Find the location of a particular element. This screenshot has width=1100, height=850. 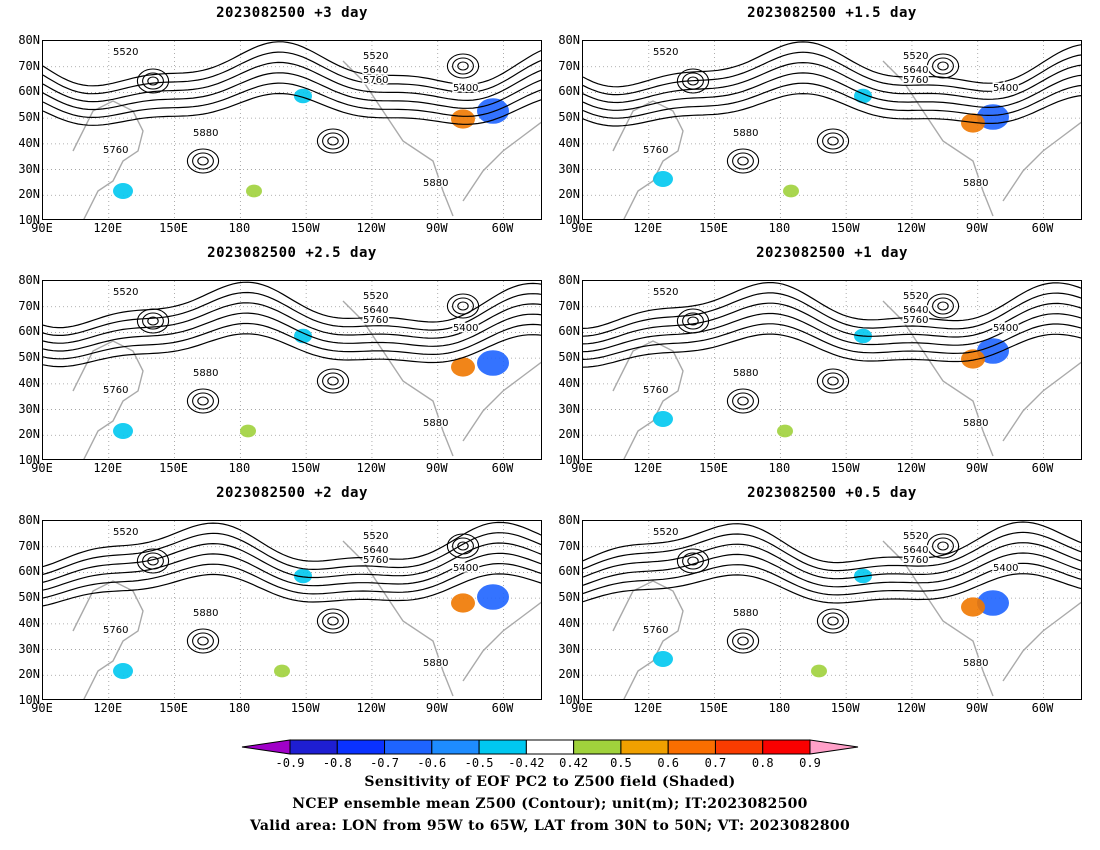

colorbar-swatch is located at coordinates (786, 747).